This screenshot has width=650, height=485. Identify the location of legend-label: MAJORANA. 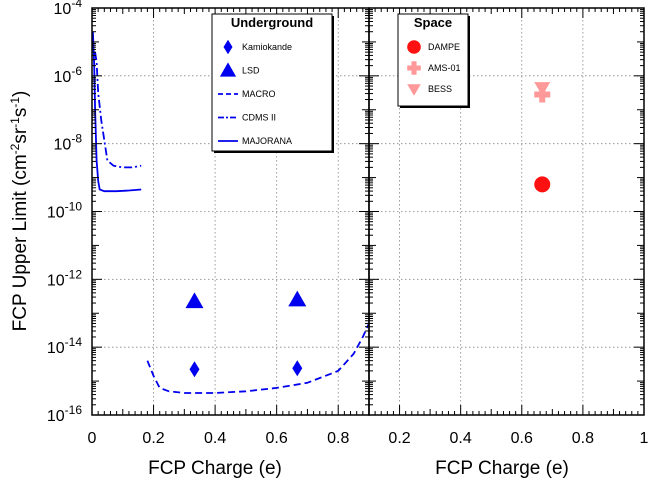
(267, 141).